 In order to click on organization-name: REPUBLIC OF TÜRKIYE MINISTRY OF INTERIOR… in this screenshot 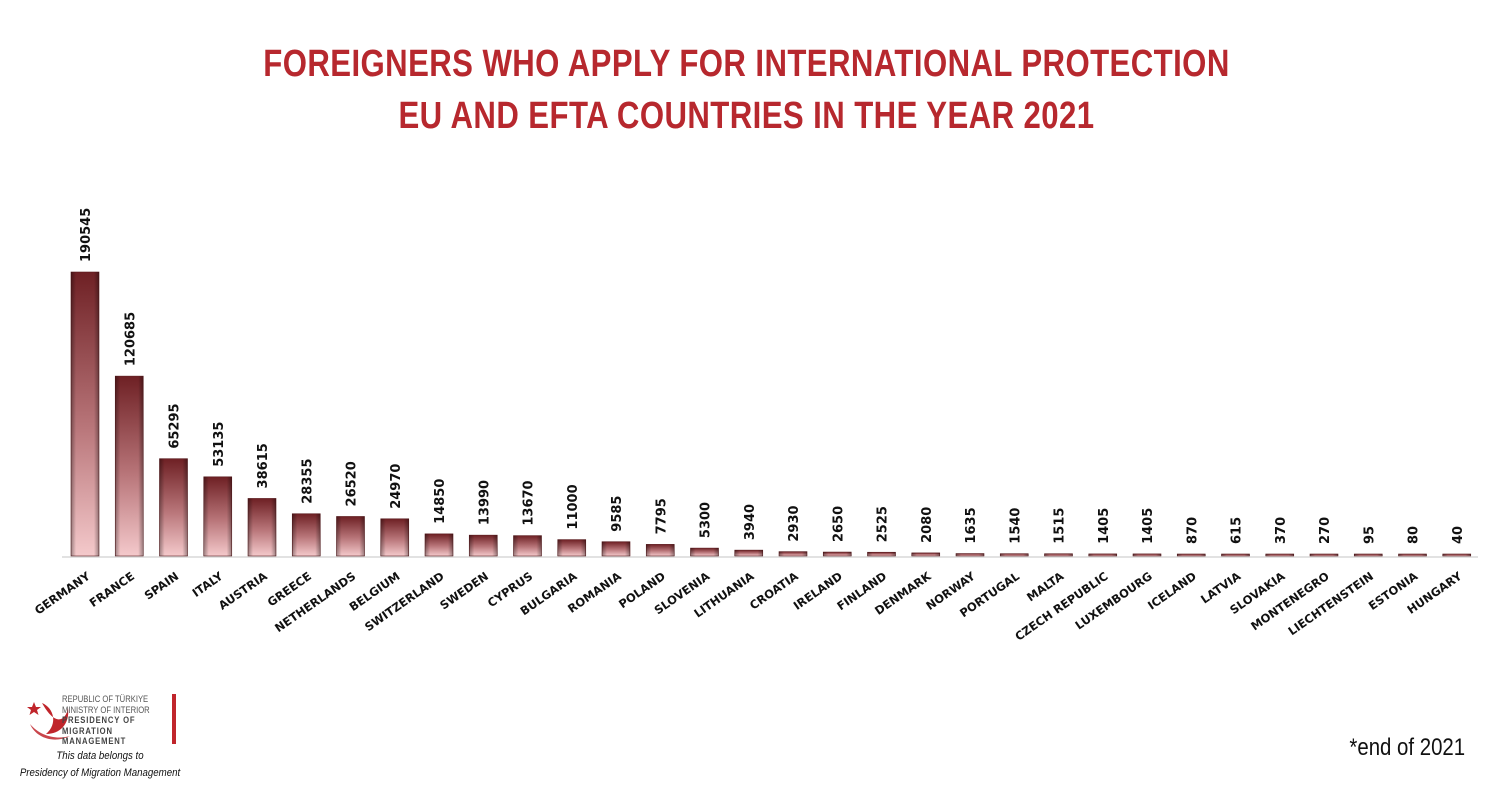, I will do `click(109, 720)`.